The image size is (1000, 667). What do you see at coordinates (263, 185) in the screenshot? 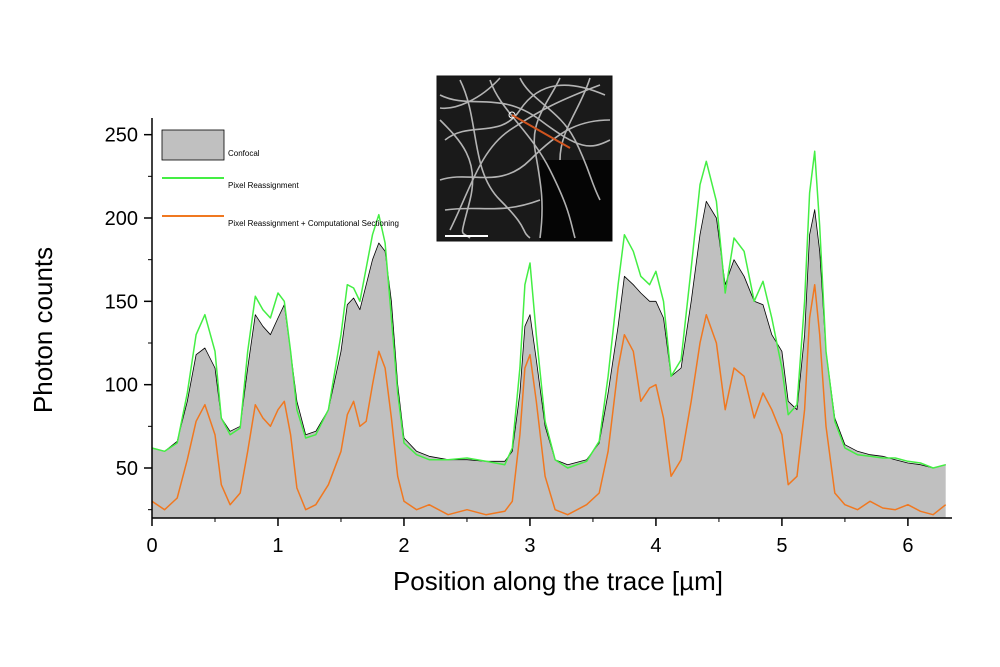
I see `legend-label-1: Pixel Reassignment` at bounding box center [263, 185].